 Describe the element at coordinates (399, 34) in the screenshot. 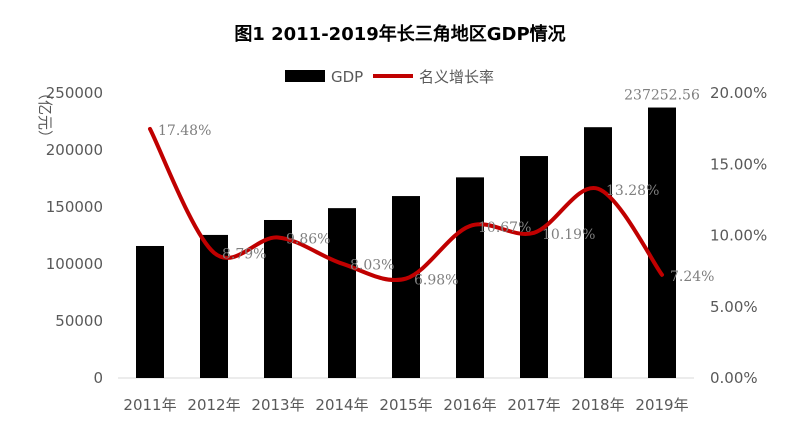

I see `chart-title: 图1 2011-2019年长三角地区GDP情况` at that location.